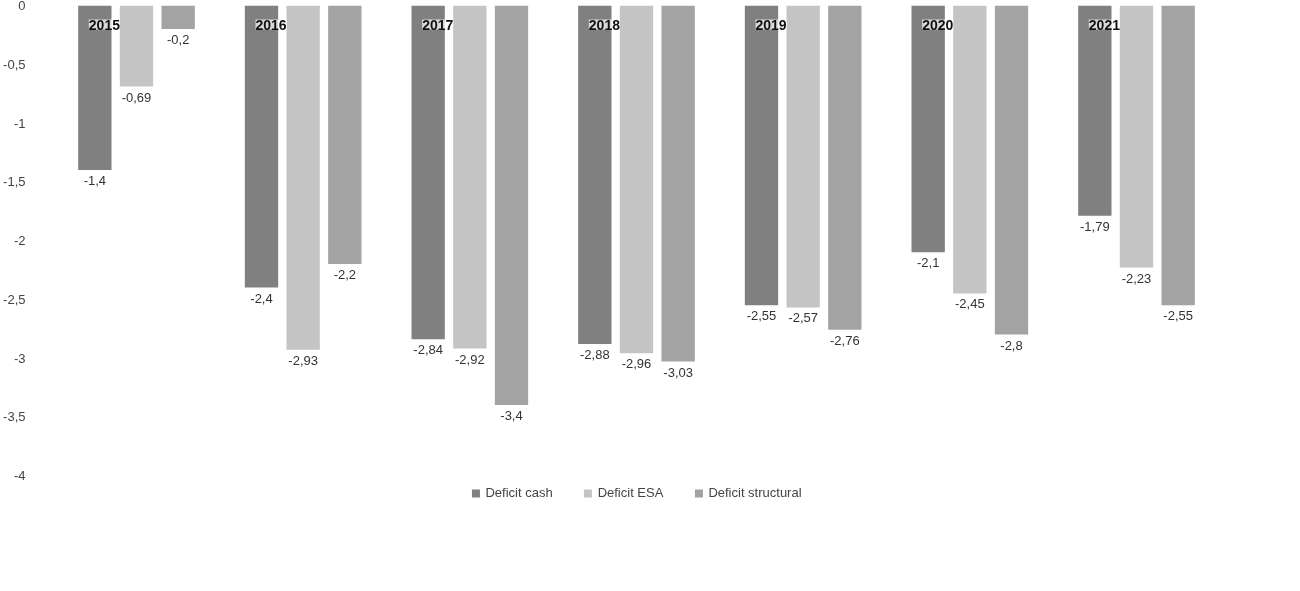  I want to click on data-label: -1,4, so click(95, 180).